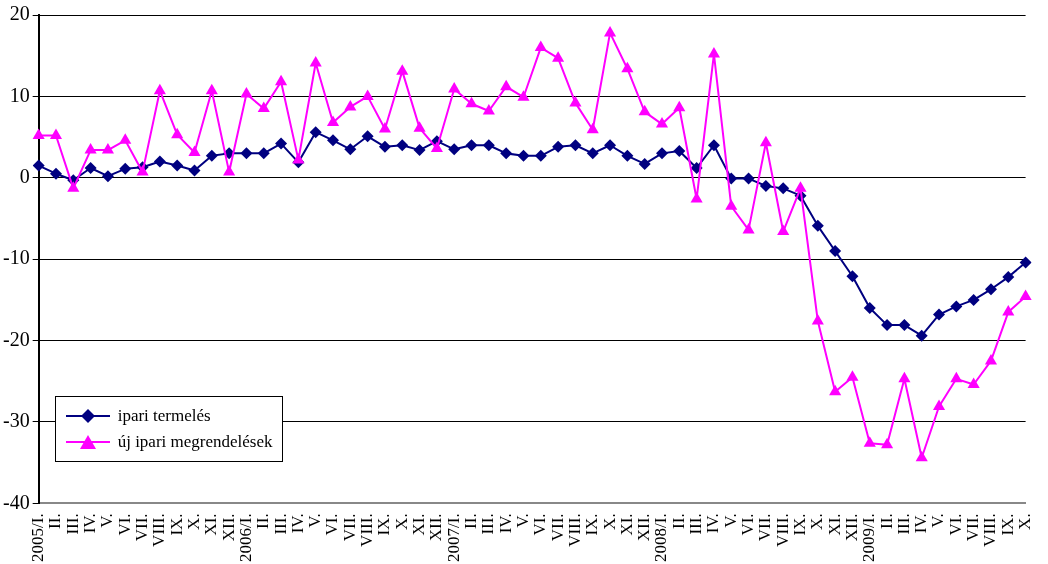  I want to click on legend-label: ipari termelés, so click(164, 415).